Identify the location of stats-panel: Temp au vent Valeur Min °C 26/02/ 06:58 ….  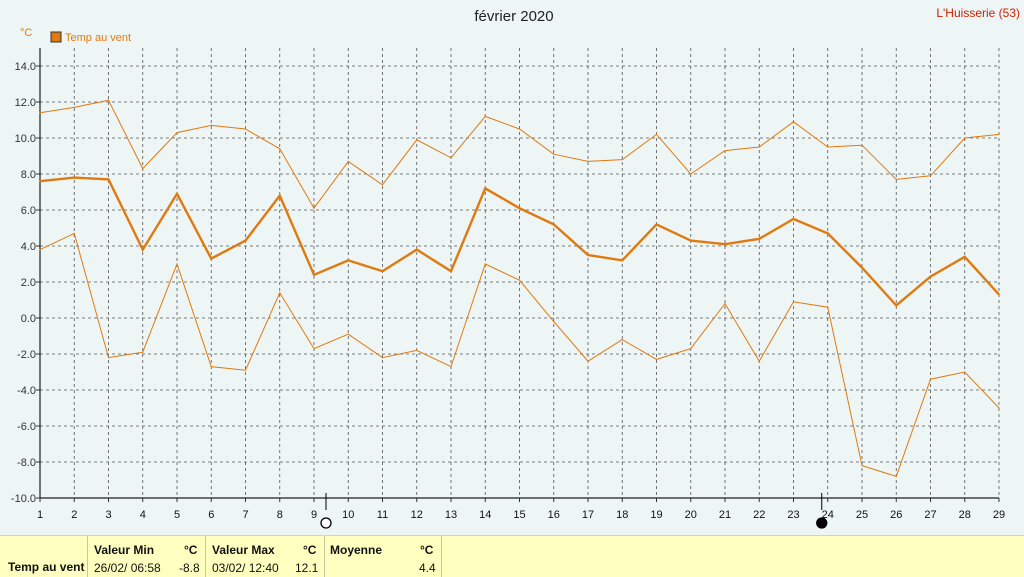
(512, 556).